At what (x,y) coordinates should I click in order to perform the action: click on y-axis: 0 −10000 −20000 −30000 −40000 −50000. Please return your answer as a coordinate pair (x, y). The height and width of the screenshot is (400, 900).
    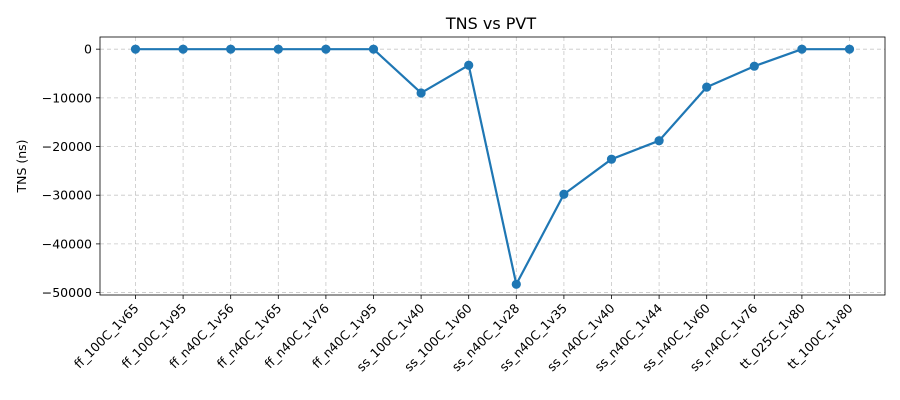
    Looking at the image, I should click on (71, 171).